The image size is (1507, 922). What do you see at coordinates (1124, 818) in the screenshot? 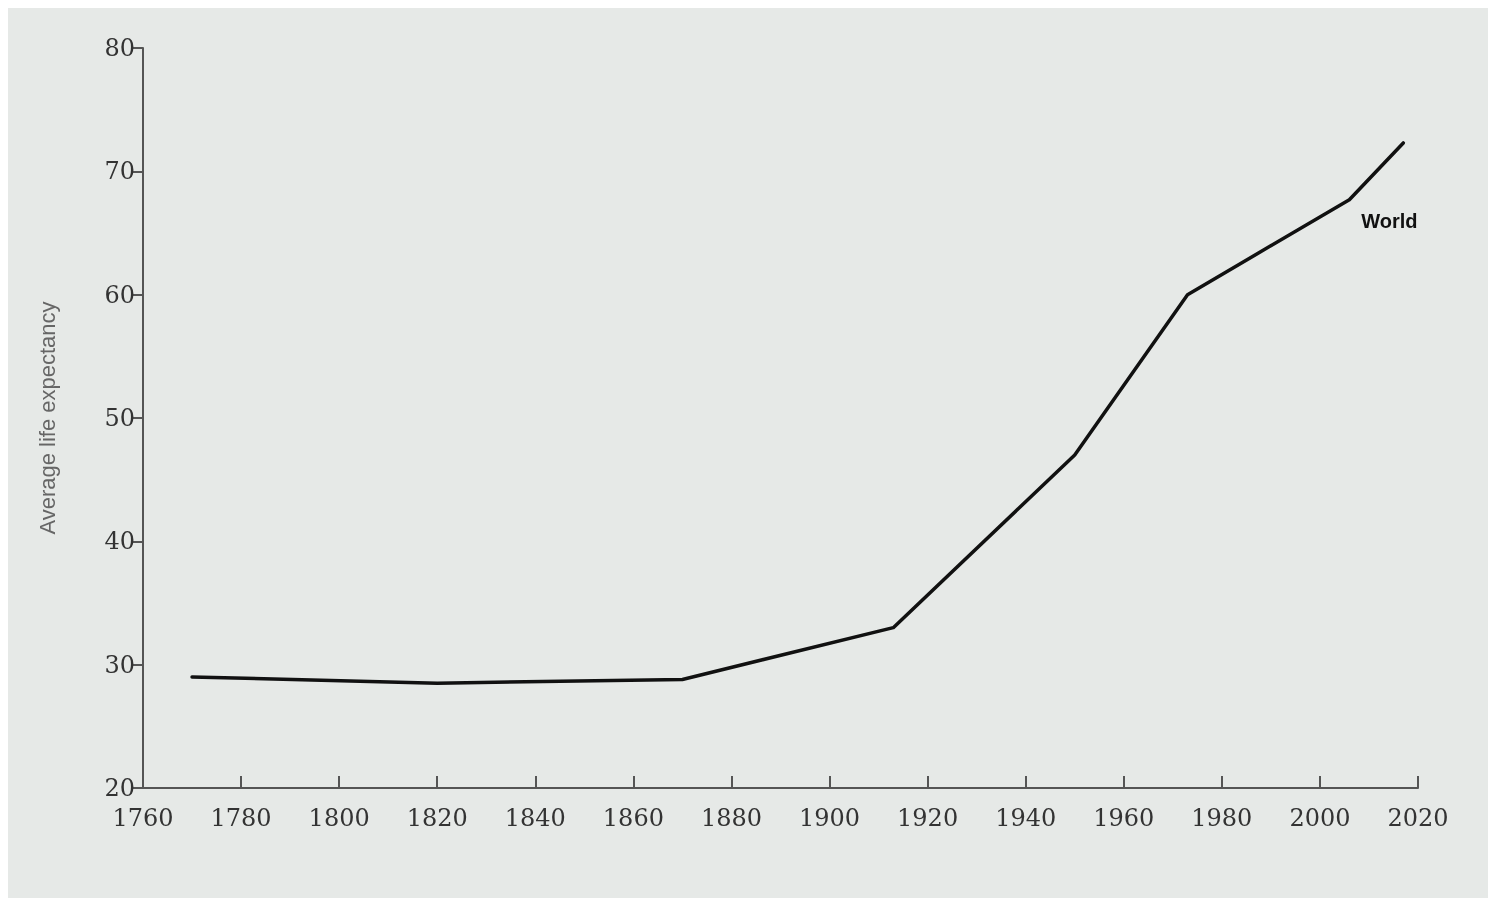
I see `x-tick-label: 1960` at bounding box center [1124, 818].